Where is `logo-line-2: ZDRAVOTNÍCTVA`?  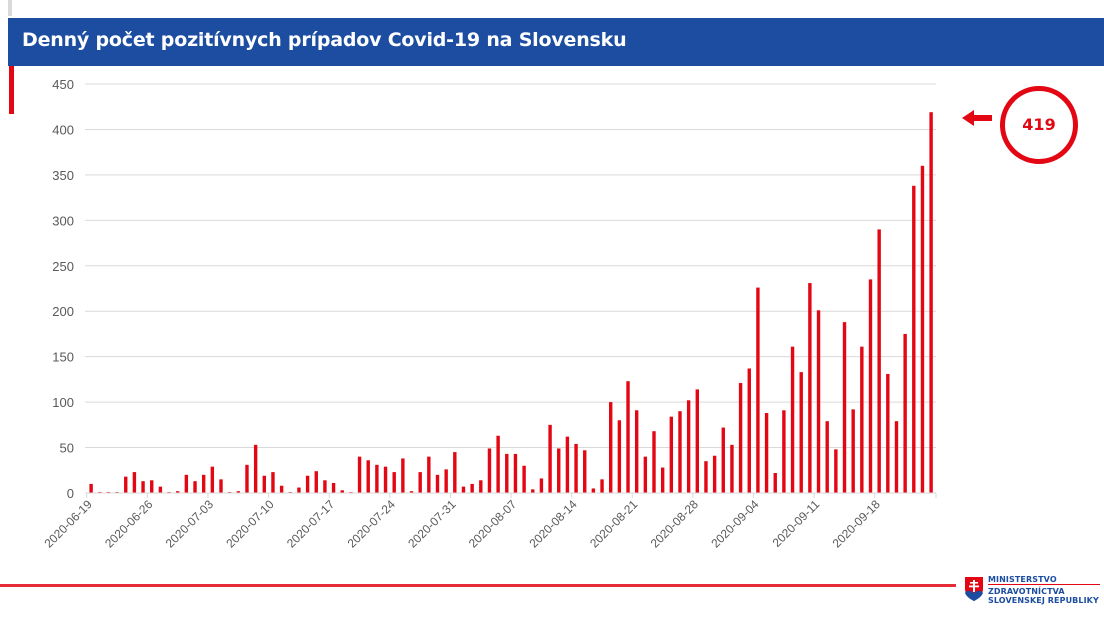
logo-line-2: ZDRAVOTNÍCTVA is located at coordinates (1026, 591).